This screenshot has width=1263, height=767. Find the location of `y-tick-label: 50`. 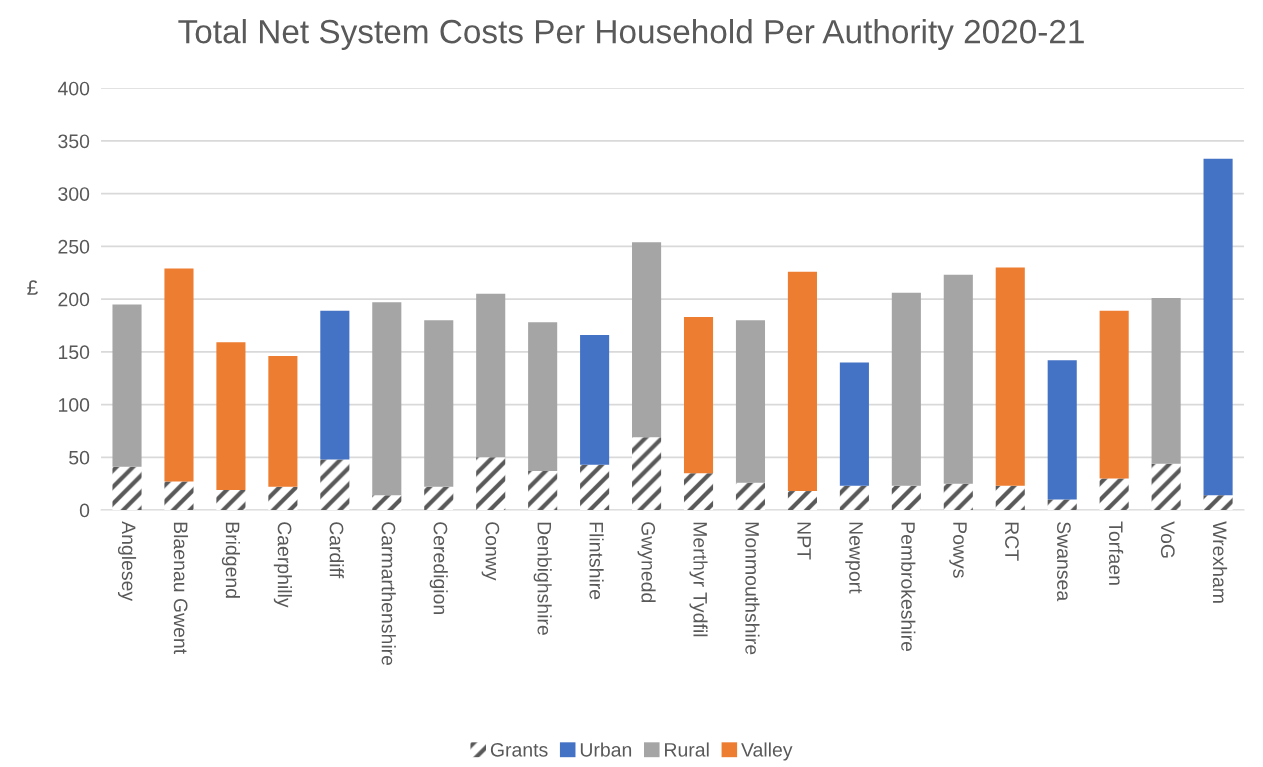

y-tick-label: 50 is located at coordinates (79, 457).